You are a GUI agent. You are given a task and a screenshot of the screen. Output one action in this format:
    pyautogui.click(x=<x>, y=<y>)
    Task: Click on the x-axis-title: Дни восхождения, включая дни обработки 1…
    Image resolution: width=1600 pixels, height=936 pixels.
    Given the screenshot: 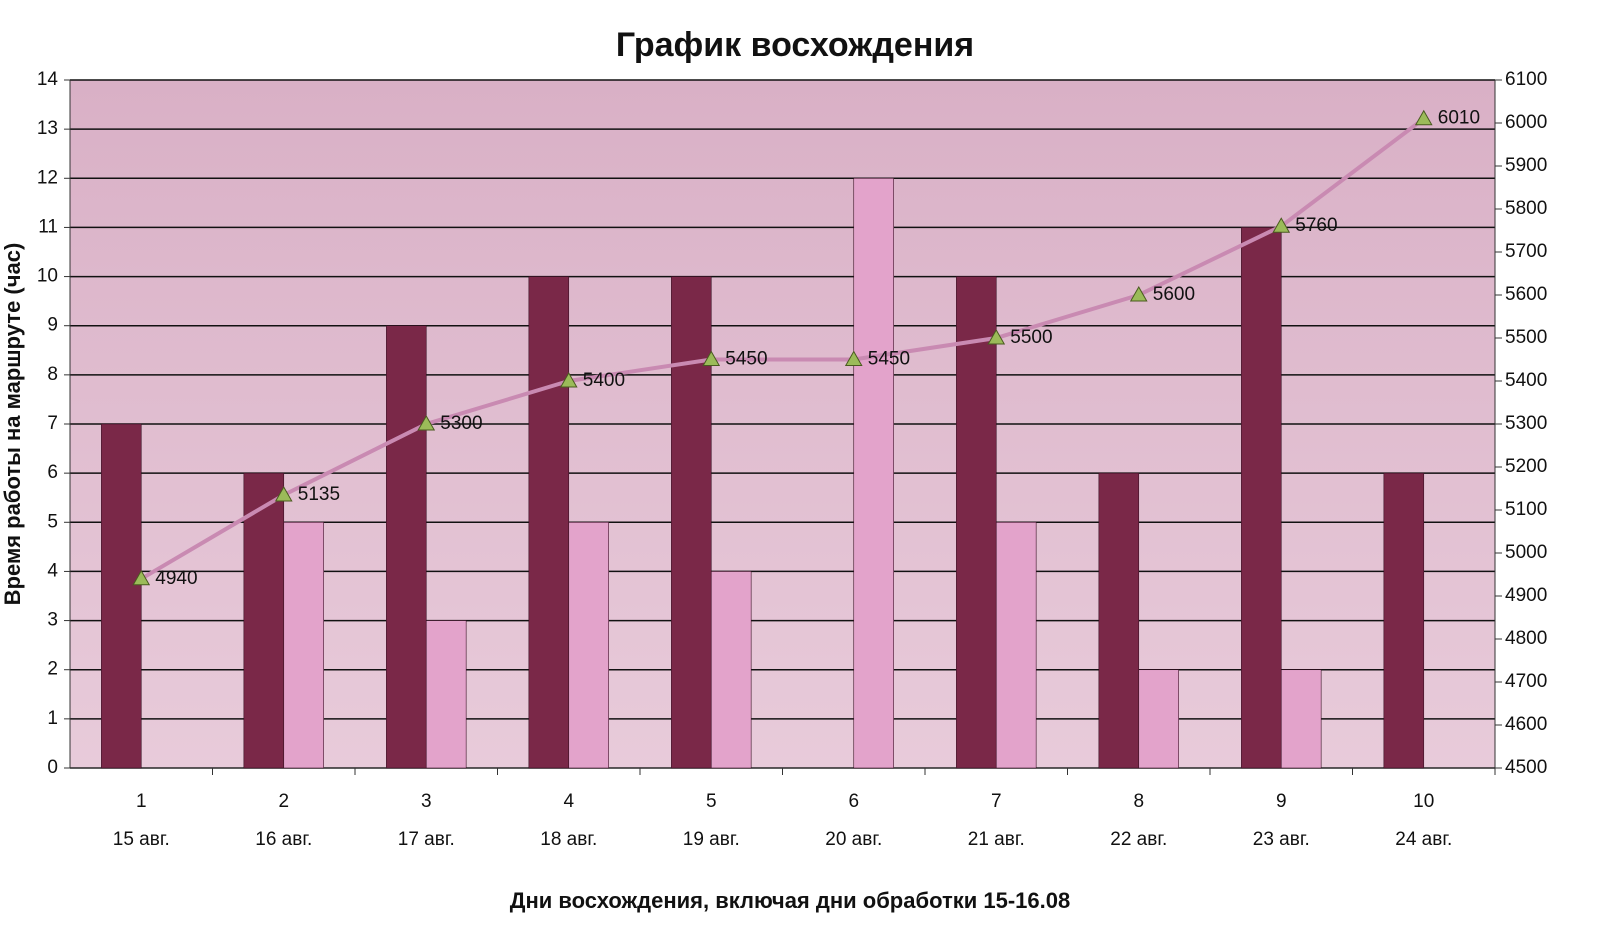 What is the action you would take?
    pyautogui.click(x=790, y=900)
    